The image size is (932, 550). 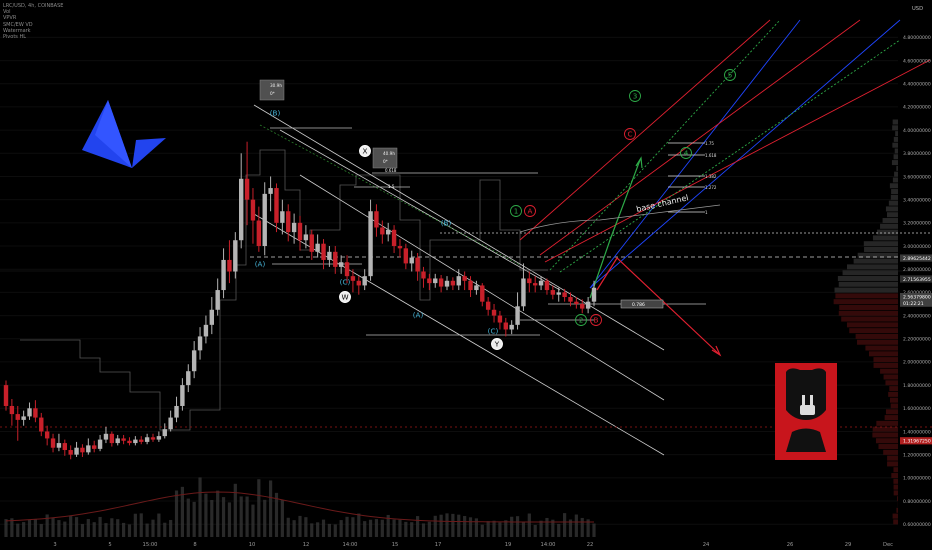 What do you see at coordinates (635, 96) in the screenshot?
I see `wave-label-3: 3` at bounding box center [635, 96].